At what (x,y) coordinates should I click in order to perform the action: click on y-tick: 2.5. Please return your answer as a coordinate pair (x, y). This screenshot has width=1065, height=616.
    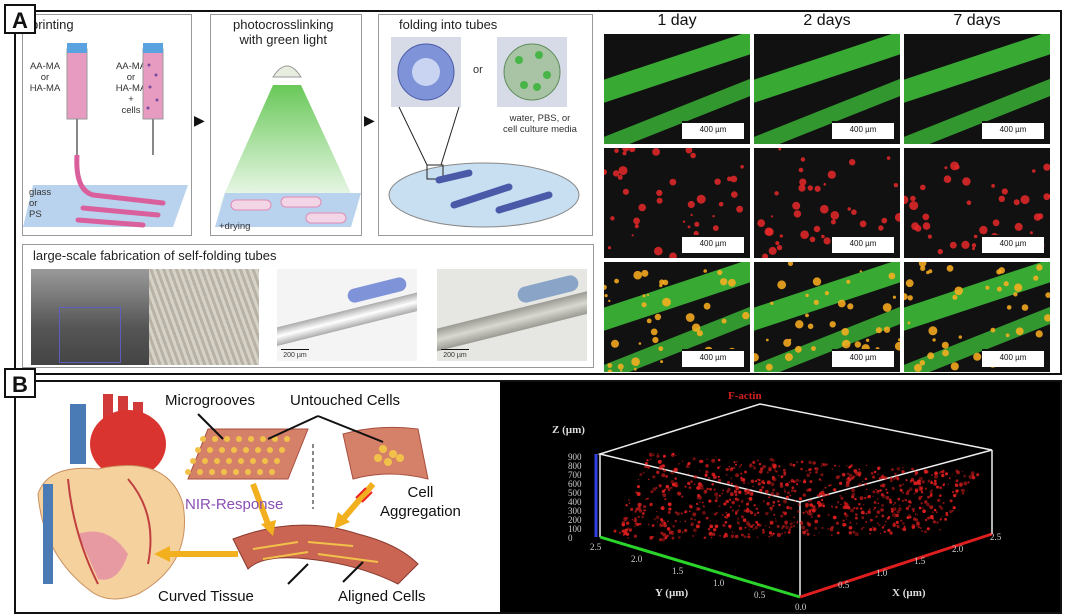
    Looking at the image, I should click on (596, 547).